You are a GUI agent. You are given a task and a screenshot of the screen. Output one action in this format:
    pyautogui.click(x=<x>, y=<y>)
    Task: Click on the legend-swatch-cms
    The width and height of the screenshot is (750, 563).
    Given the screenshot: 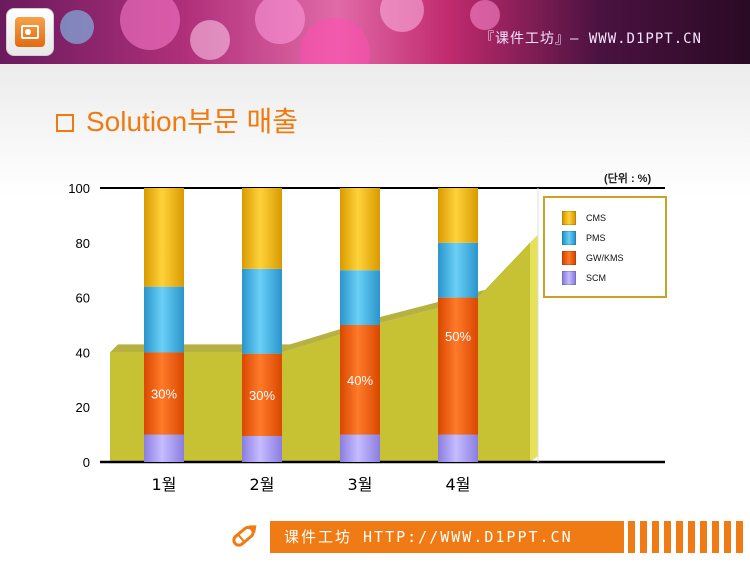 What is the action you would take?
    pyautogui.click(x=569, y=218)
    